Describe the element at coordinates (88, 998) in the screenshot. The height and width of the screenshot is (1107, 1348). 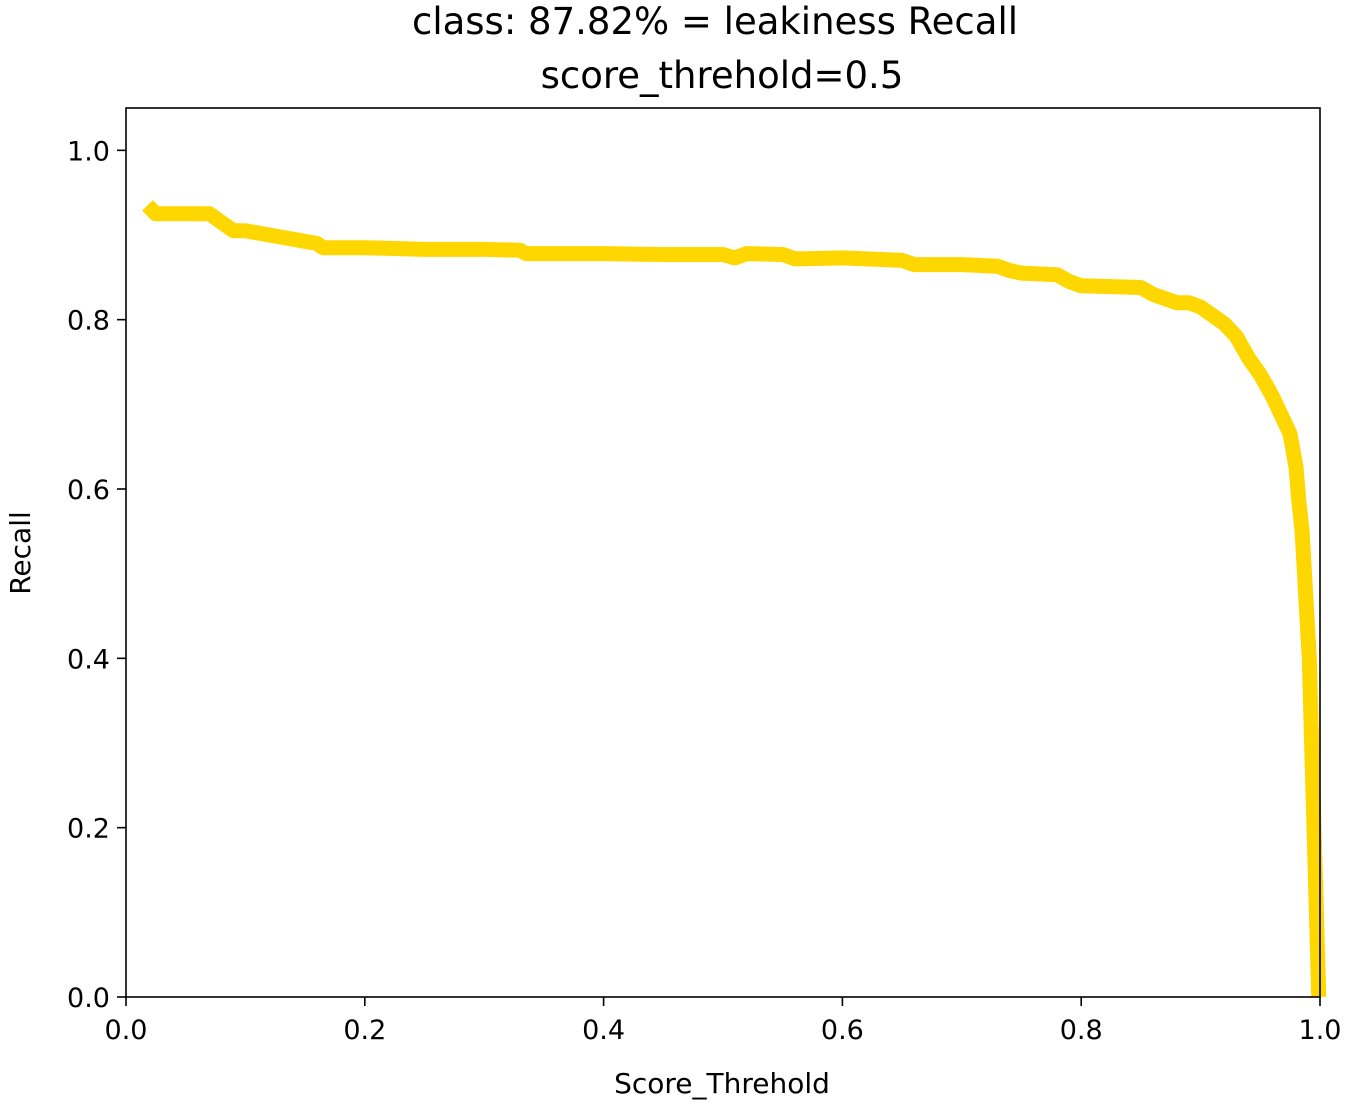
I see `y-tick-label-0: 0.0` at that location.